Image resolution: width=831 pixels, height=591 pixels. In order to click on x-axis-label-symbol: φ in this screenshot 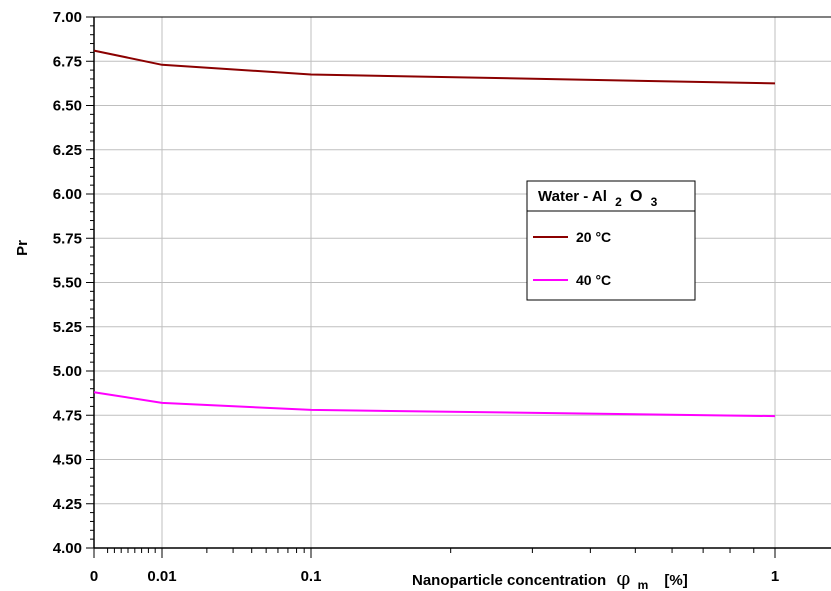, I will do `click(623, 578)`.